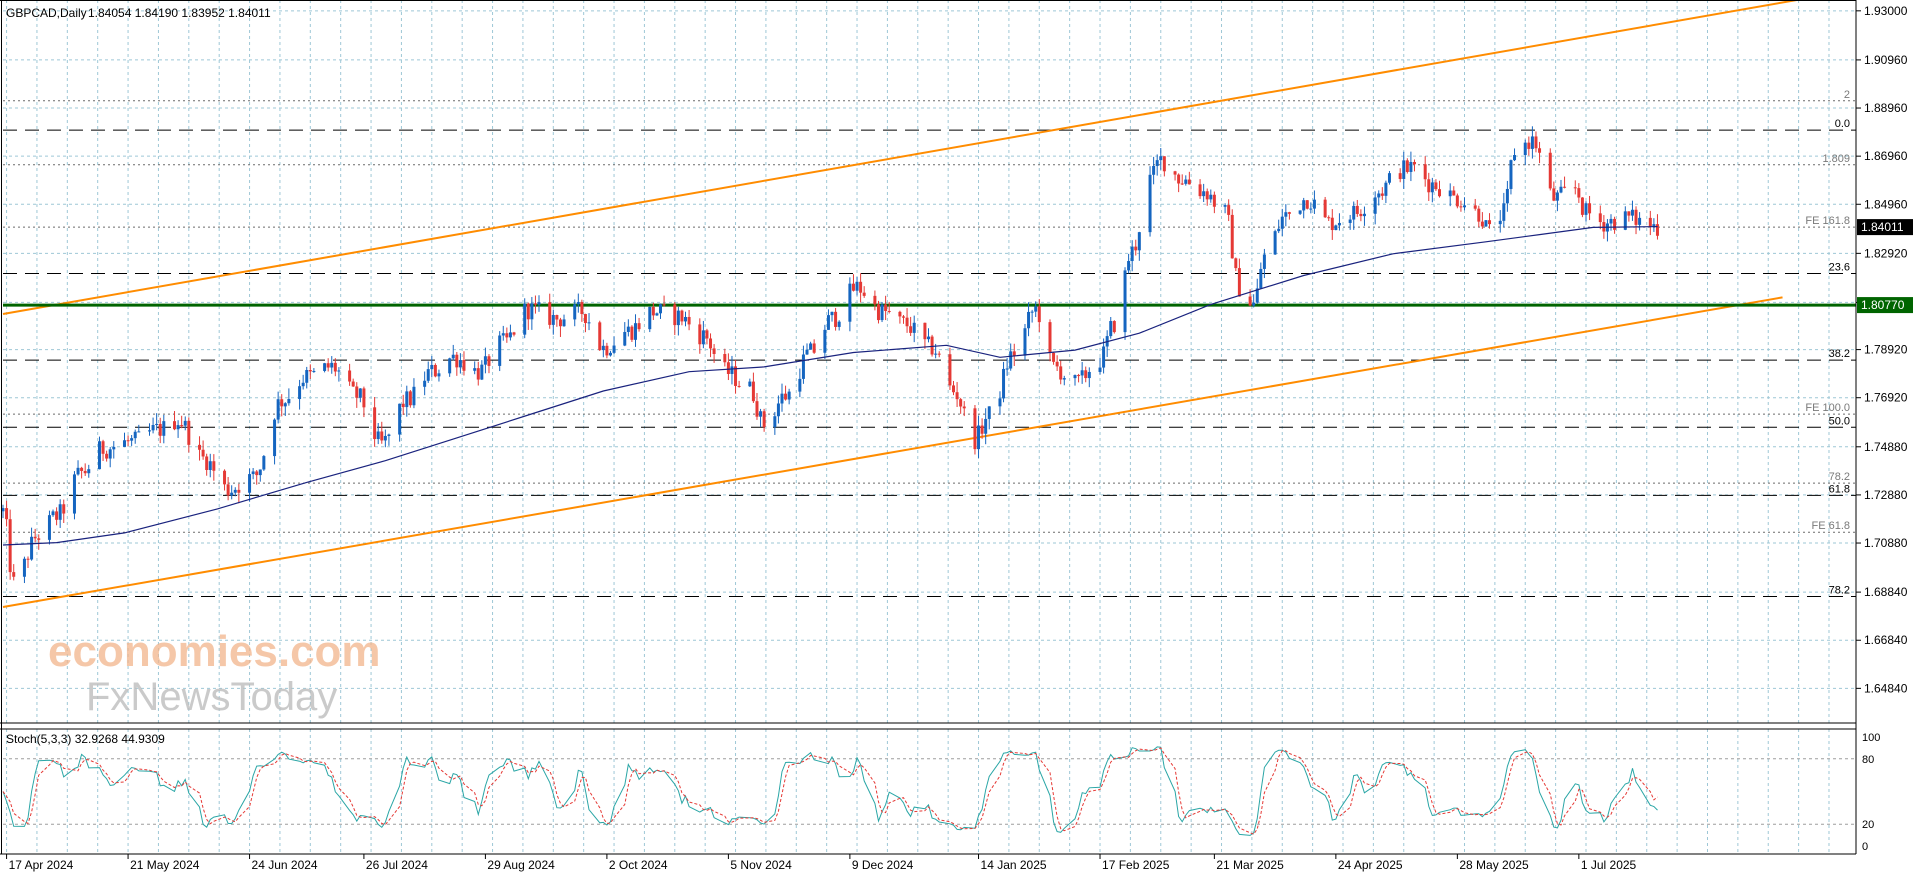 The height and width of the screenshot is (879, 1916). What do you see at coordinates (1839, 354) in the screenshot?
I see `fib-label-5: 38.2` at bounding box center [1839, 354].